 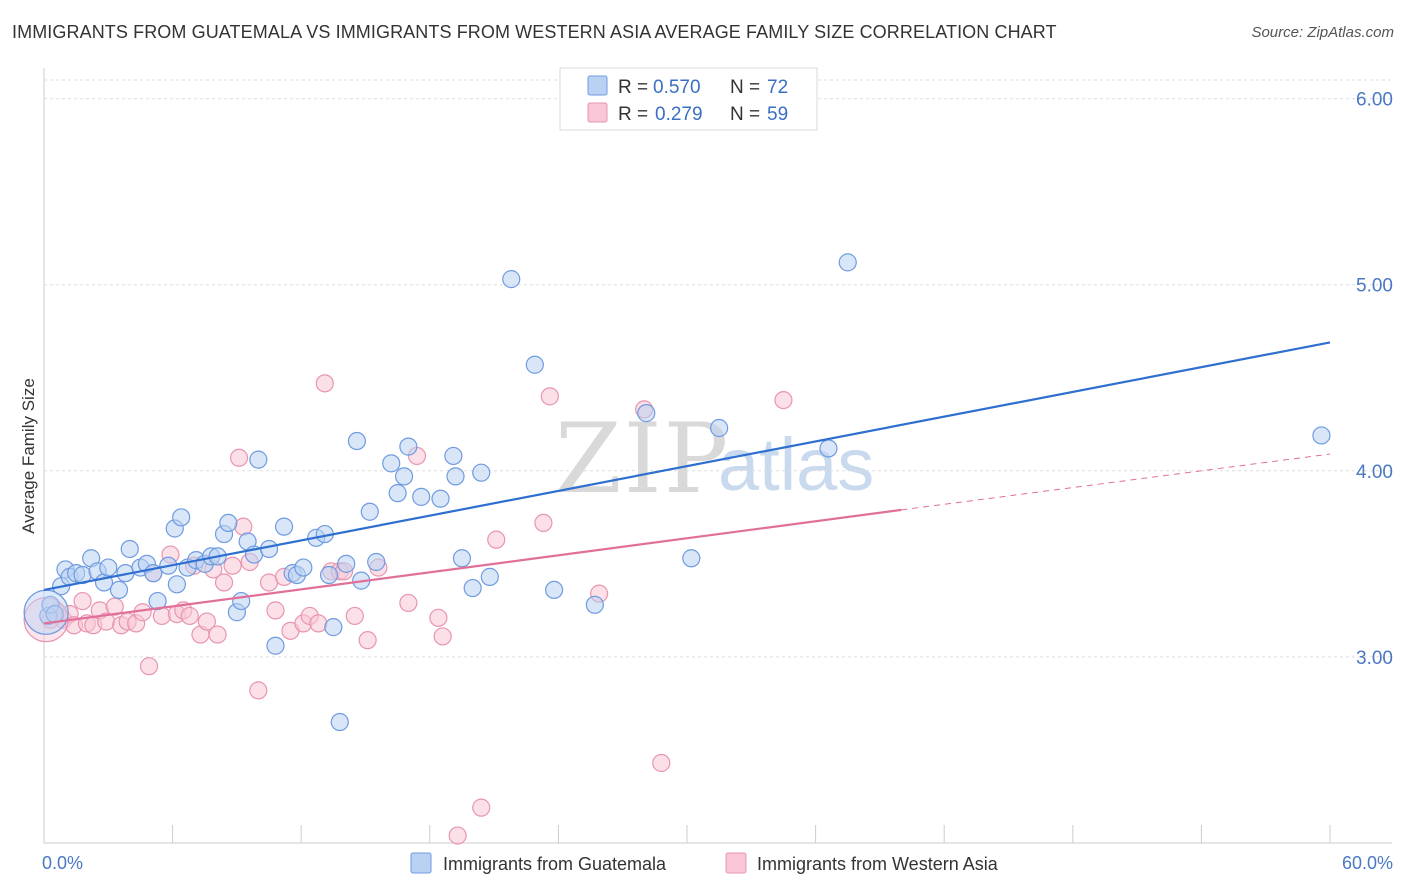 What do you see at coordinates (555, 864) in the screenshot?
I see `bottom-legend-label-guatemala: Immigrants from Guatemala` at bounding box center [555, 864].